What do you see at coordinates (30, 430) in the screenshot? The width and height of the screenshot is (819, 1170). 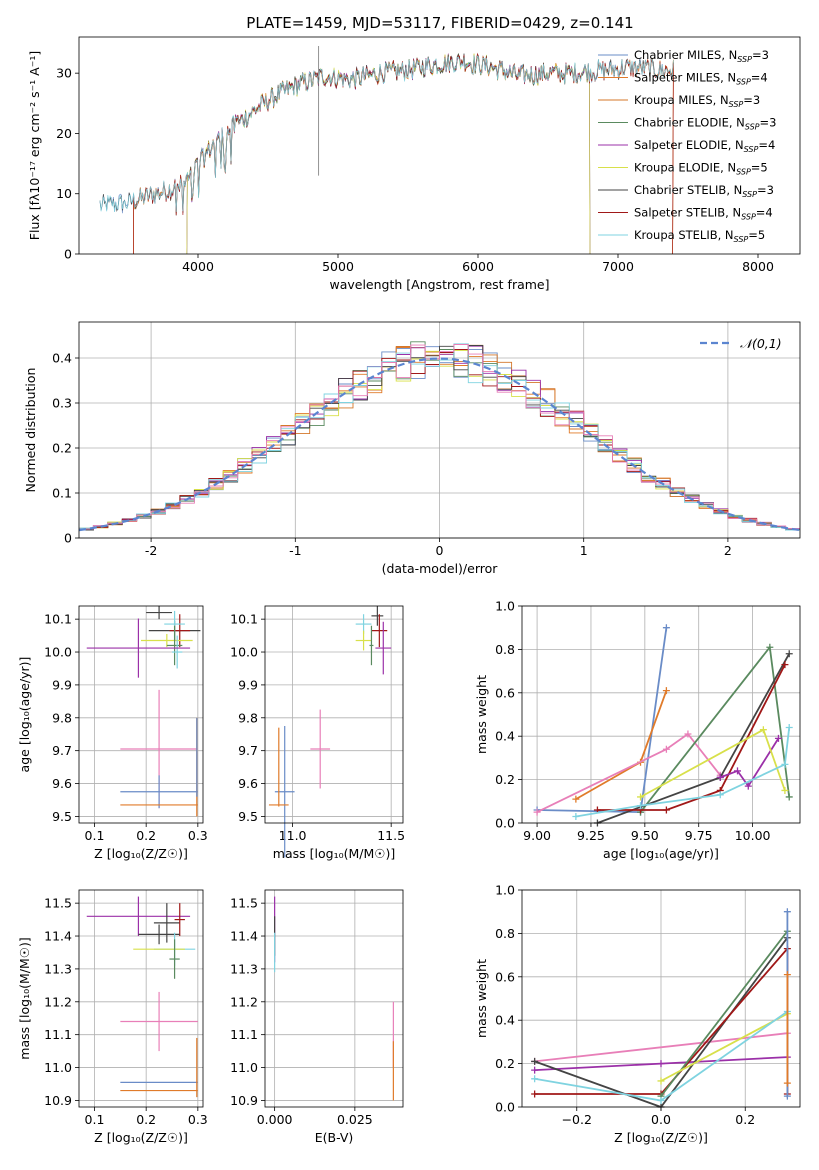 I see `y-axis-label: Normed distribution` at bounding box center [30, 430].